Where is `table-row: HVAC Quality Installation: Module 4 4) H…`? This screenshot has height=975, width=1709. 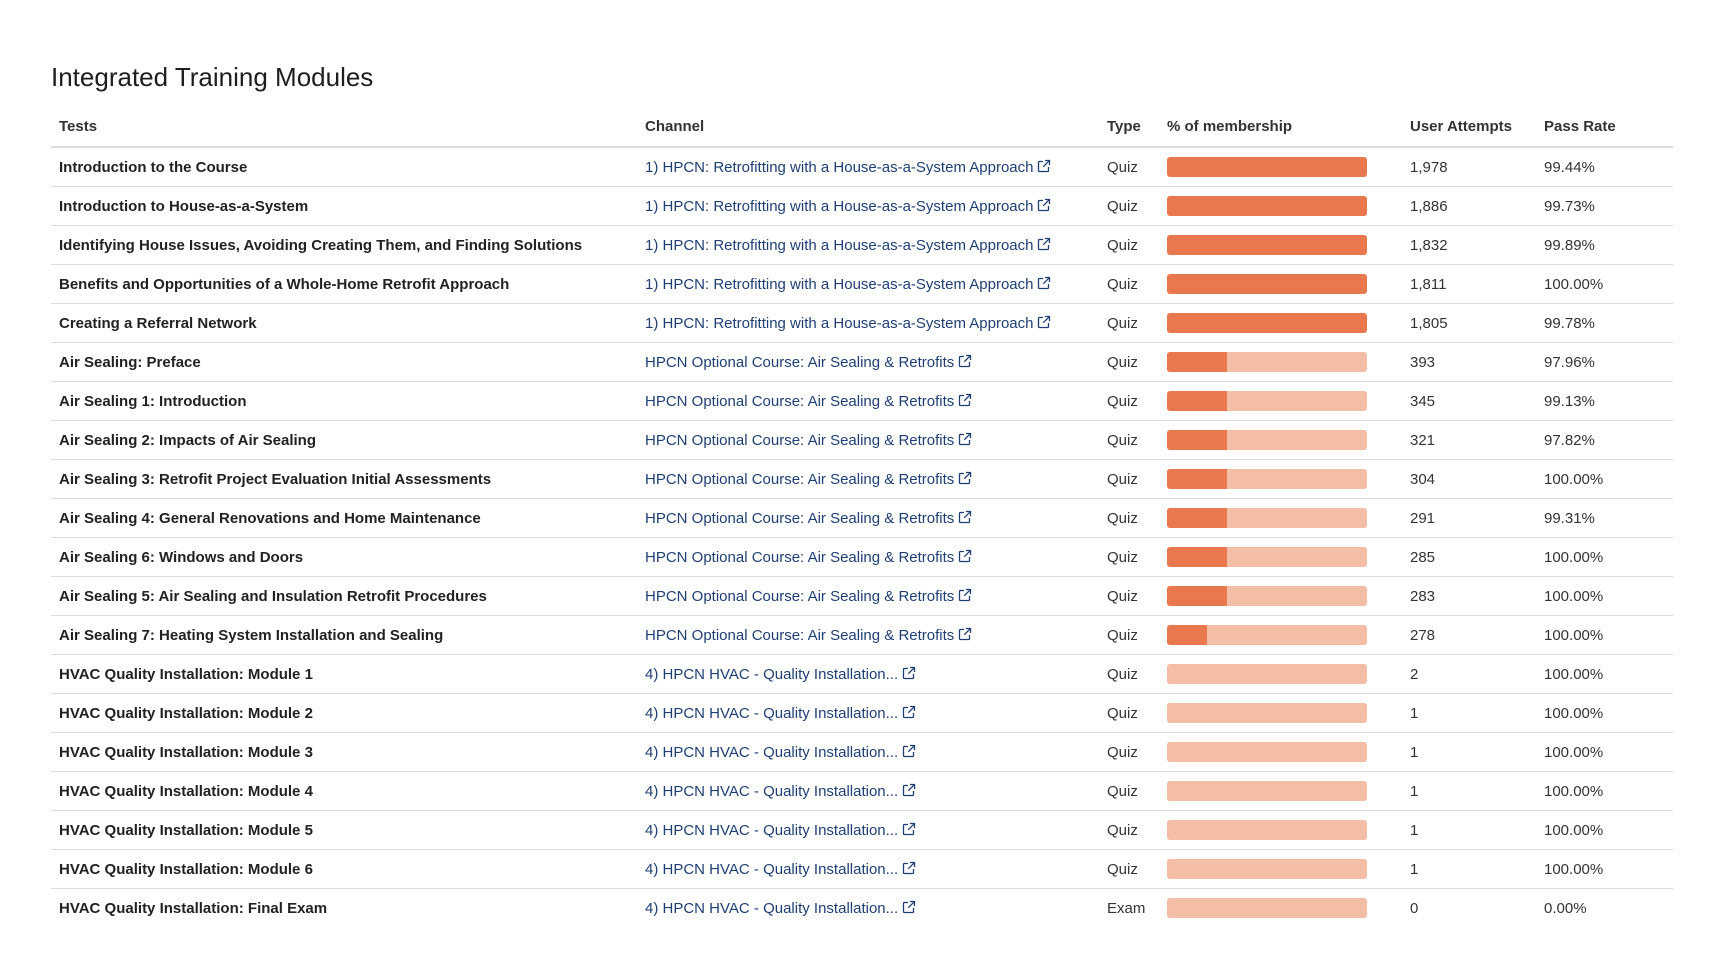
table-row: HVAC Quality Installation: Module 4 4) H… is located at coordinates (862, 791).